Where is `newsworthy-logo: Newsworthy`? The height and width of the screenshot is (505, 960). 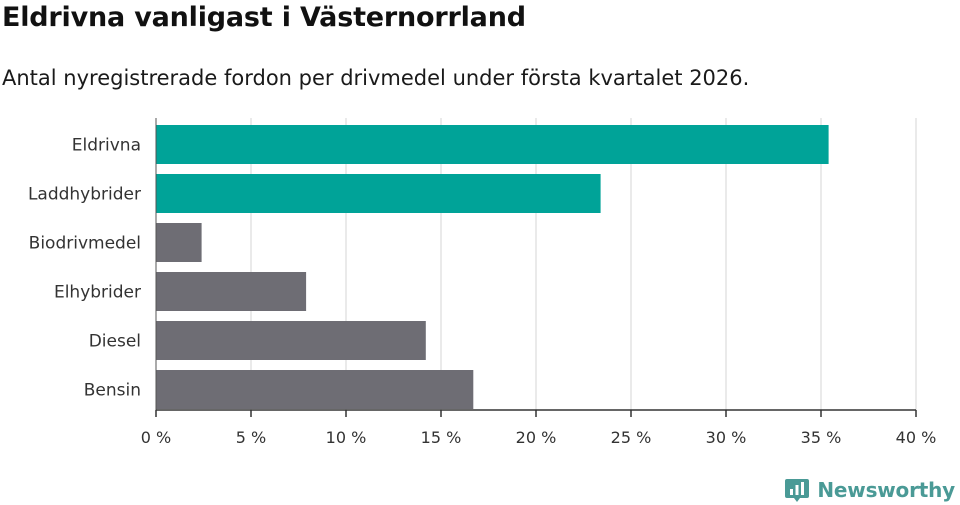 newsworthy-logo: Newsworthy is located at coordinates (869, 490).